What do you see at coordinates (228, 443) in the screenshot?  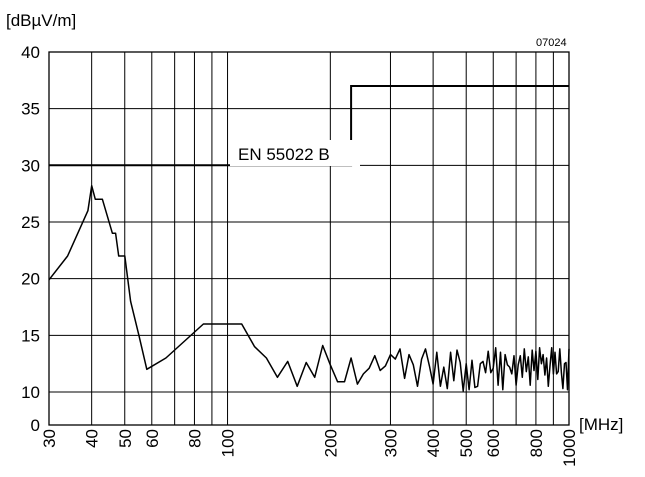 I see `x-tick-label-100: 100` at bounding box center [228, 443].